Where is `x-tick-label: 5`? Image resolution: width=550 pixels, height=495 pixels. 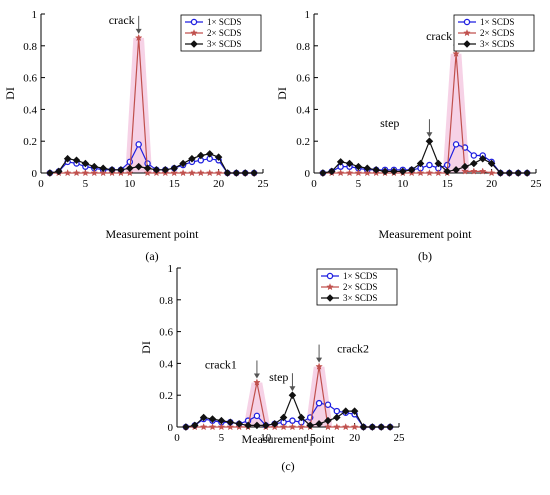 x-tick-label: 5 is located at coordinates (222, 438).